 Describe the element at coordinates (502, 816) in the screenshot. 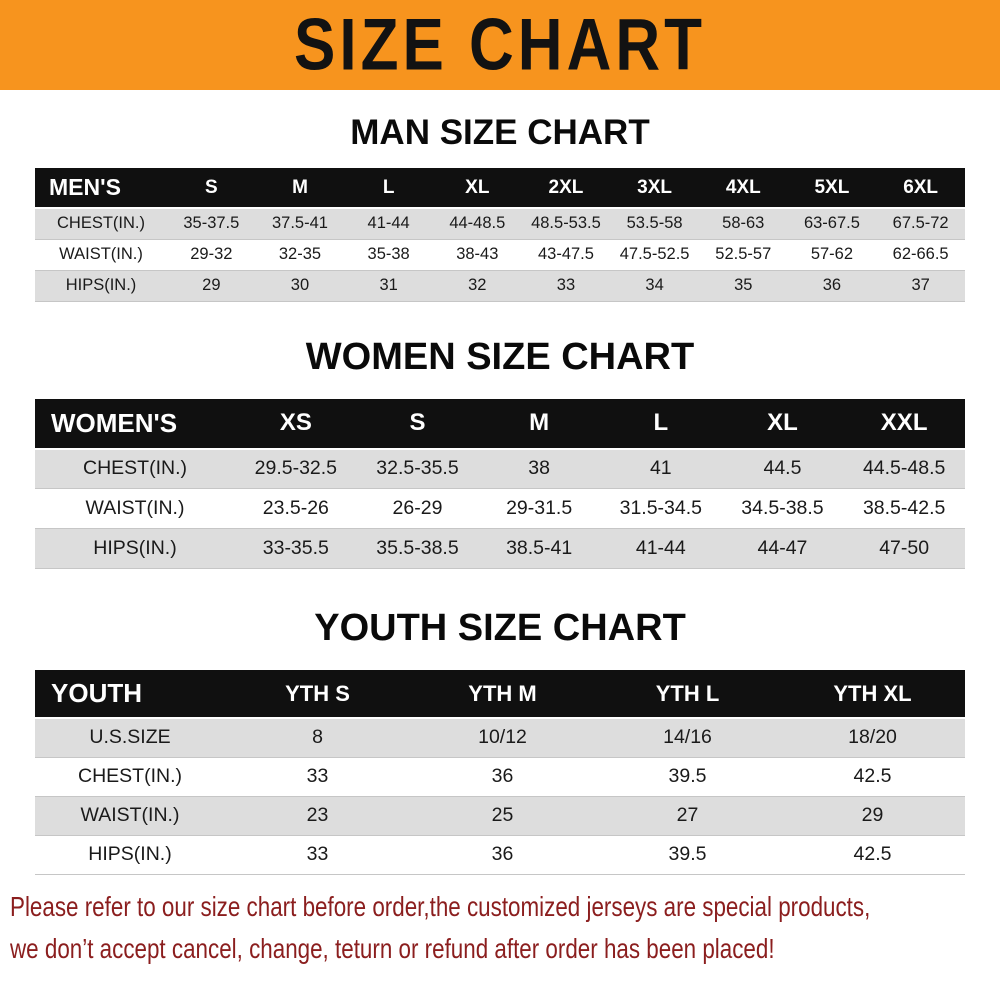

I see `size-value-cell: 25` at that location.